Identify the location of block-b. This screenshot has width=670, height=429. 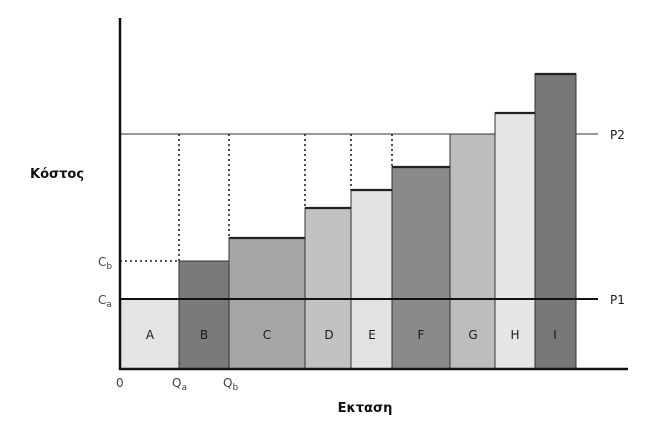
(204, 315).